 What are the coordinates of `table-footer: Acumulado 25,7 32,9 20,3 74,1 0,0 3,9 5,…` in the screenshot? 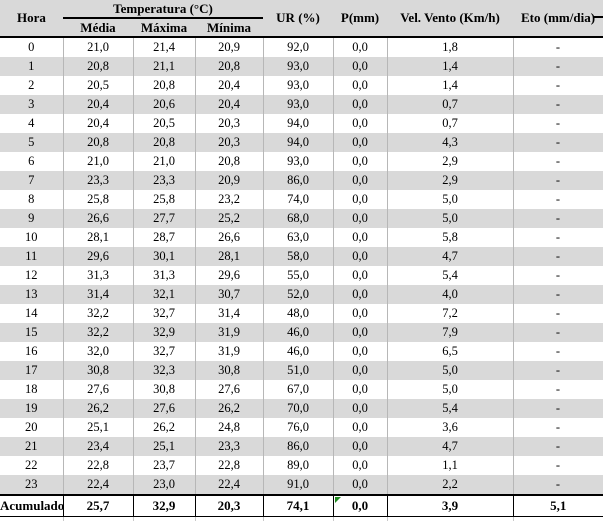 It's located at (301, 508).